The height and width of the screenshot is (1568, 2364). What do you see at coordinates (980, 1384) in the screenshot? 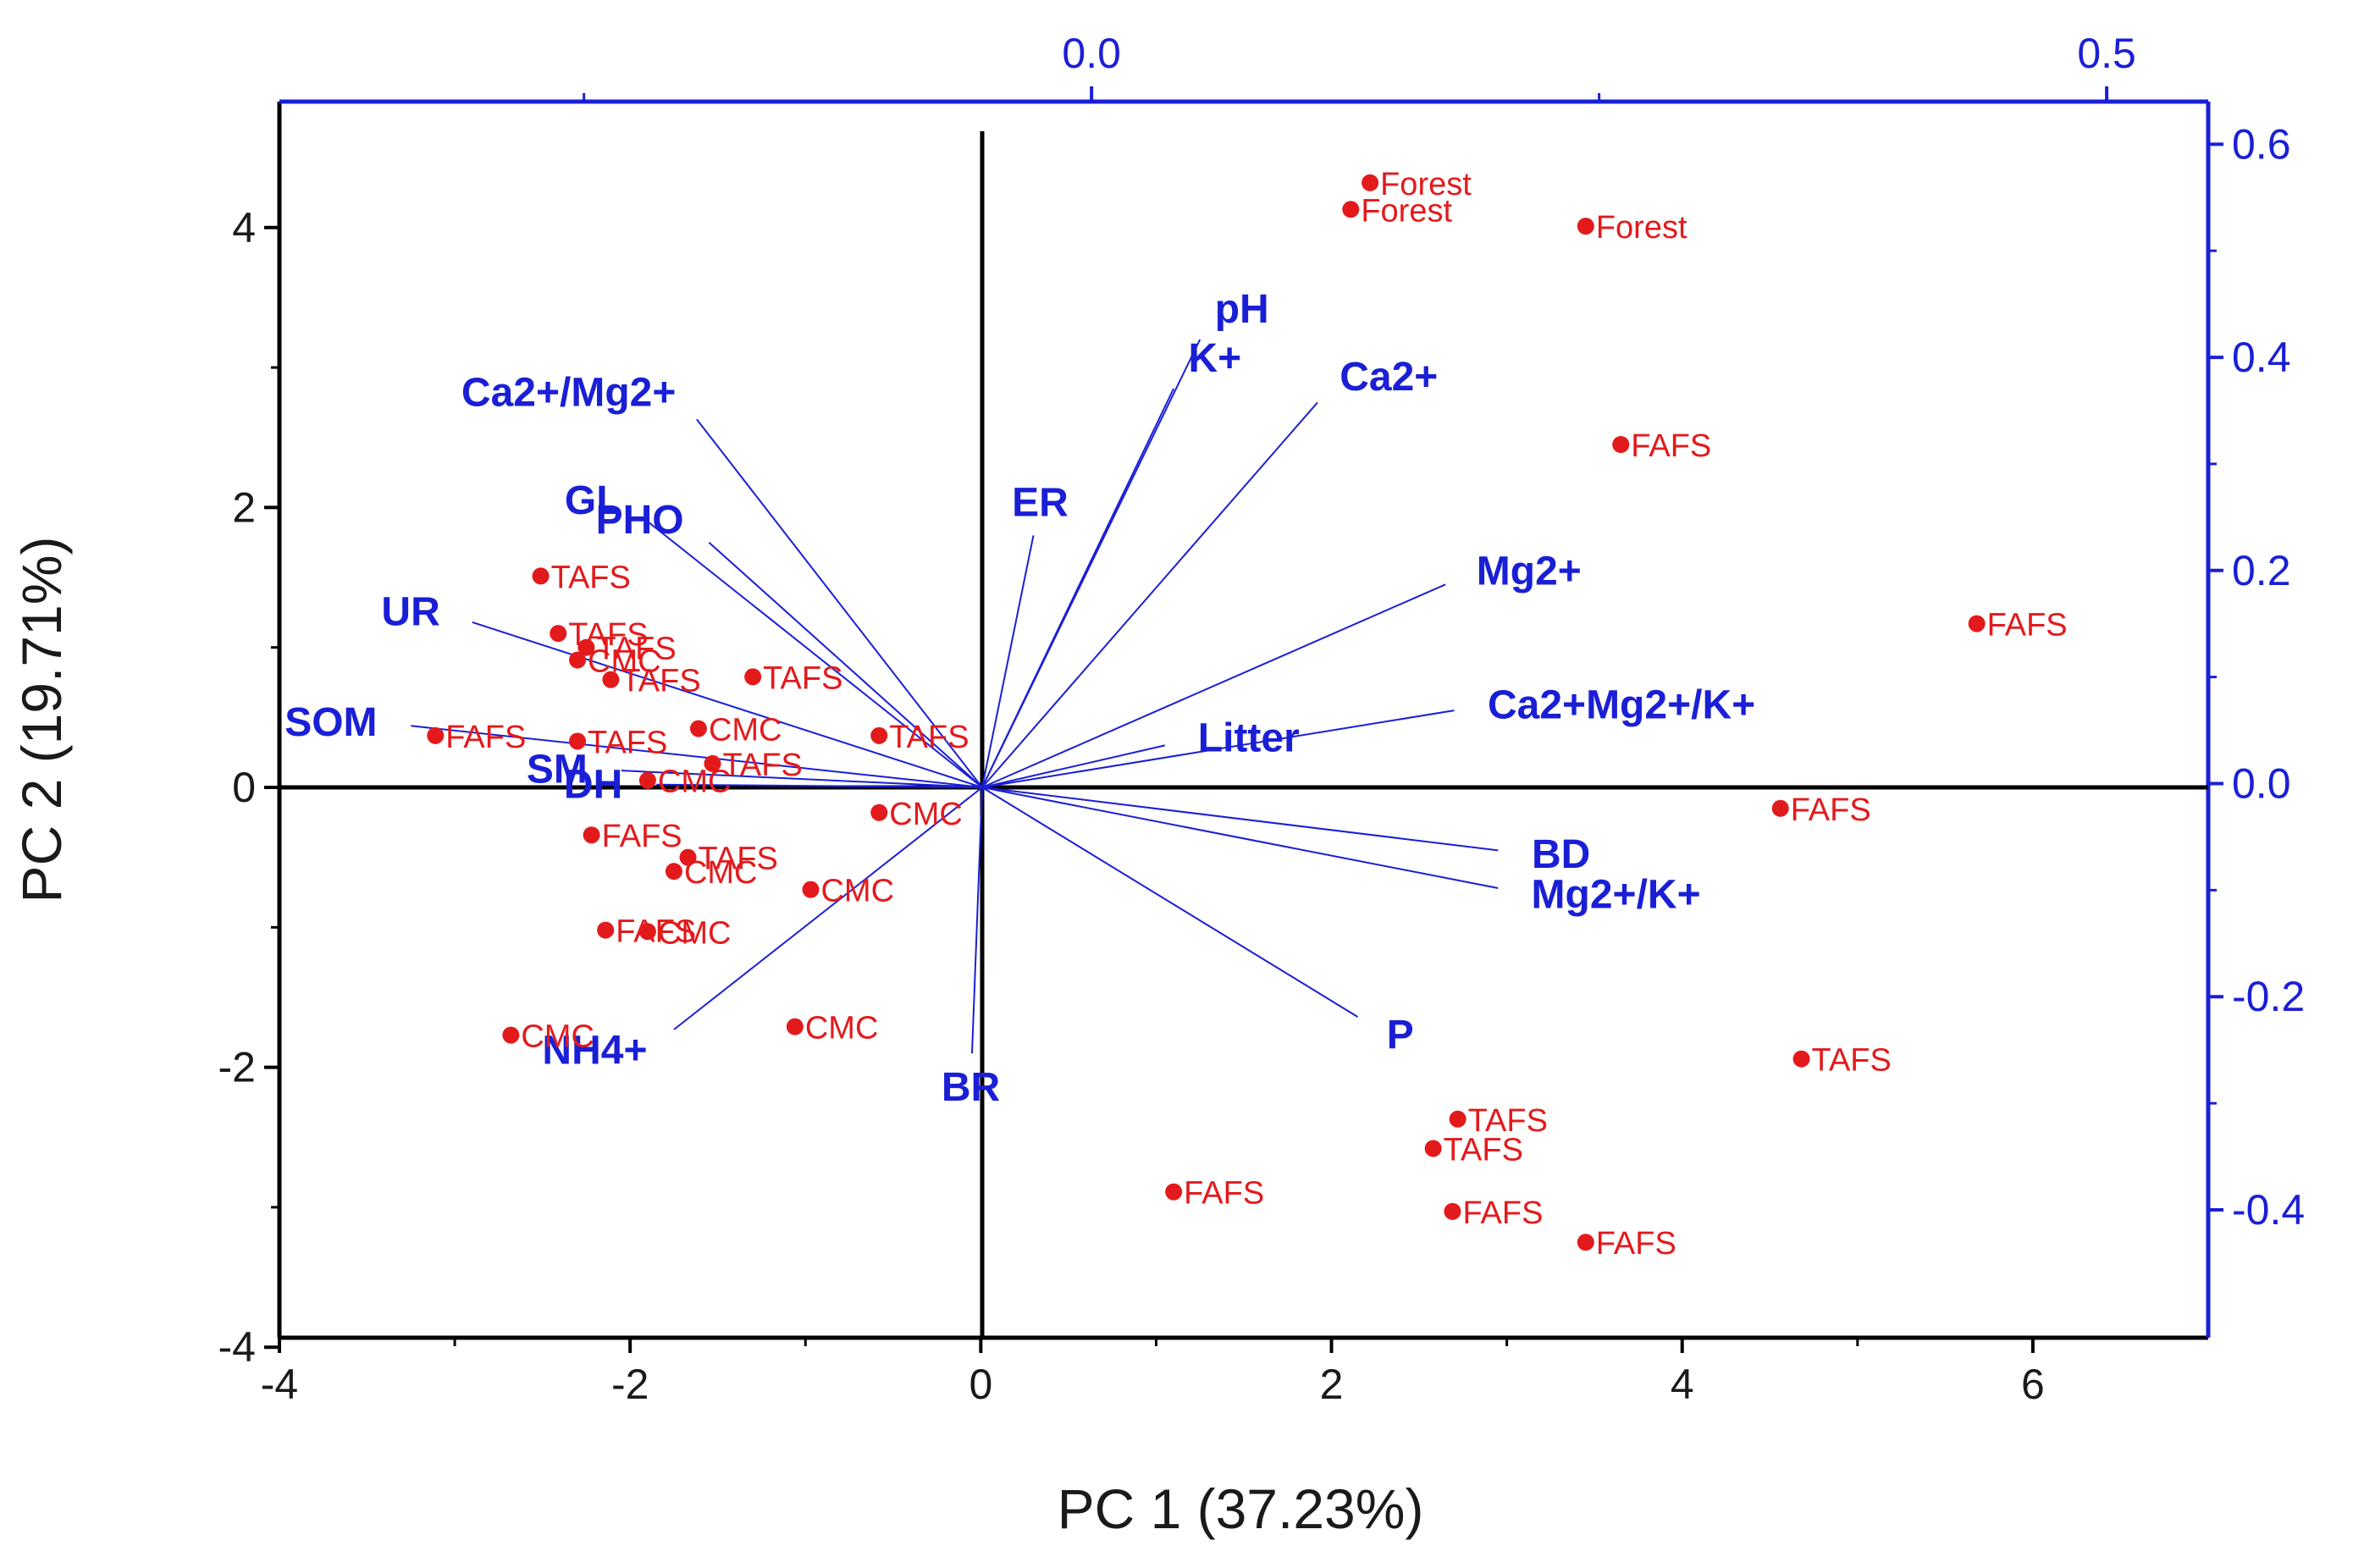
I see `x-tick-label: 0` at bounding box center [980, 1384].